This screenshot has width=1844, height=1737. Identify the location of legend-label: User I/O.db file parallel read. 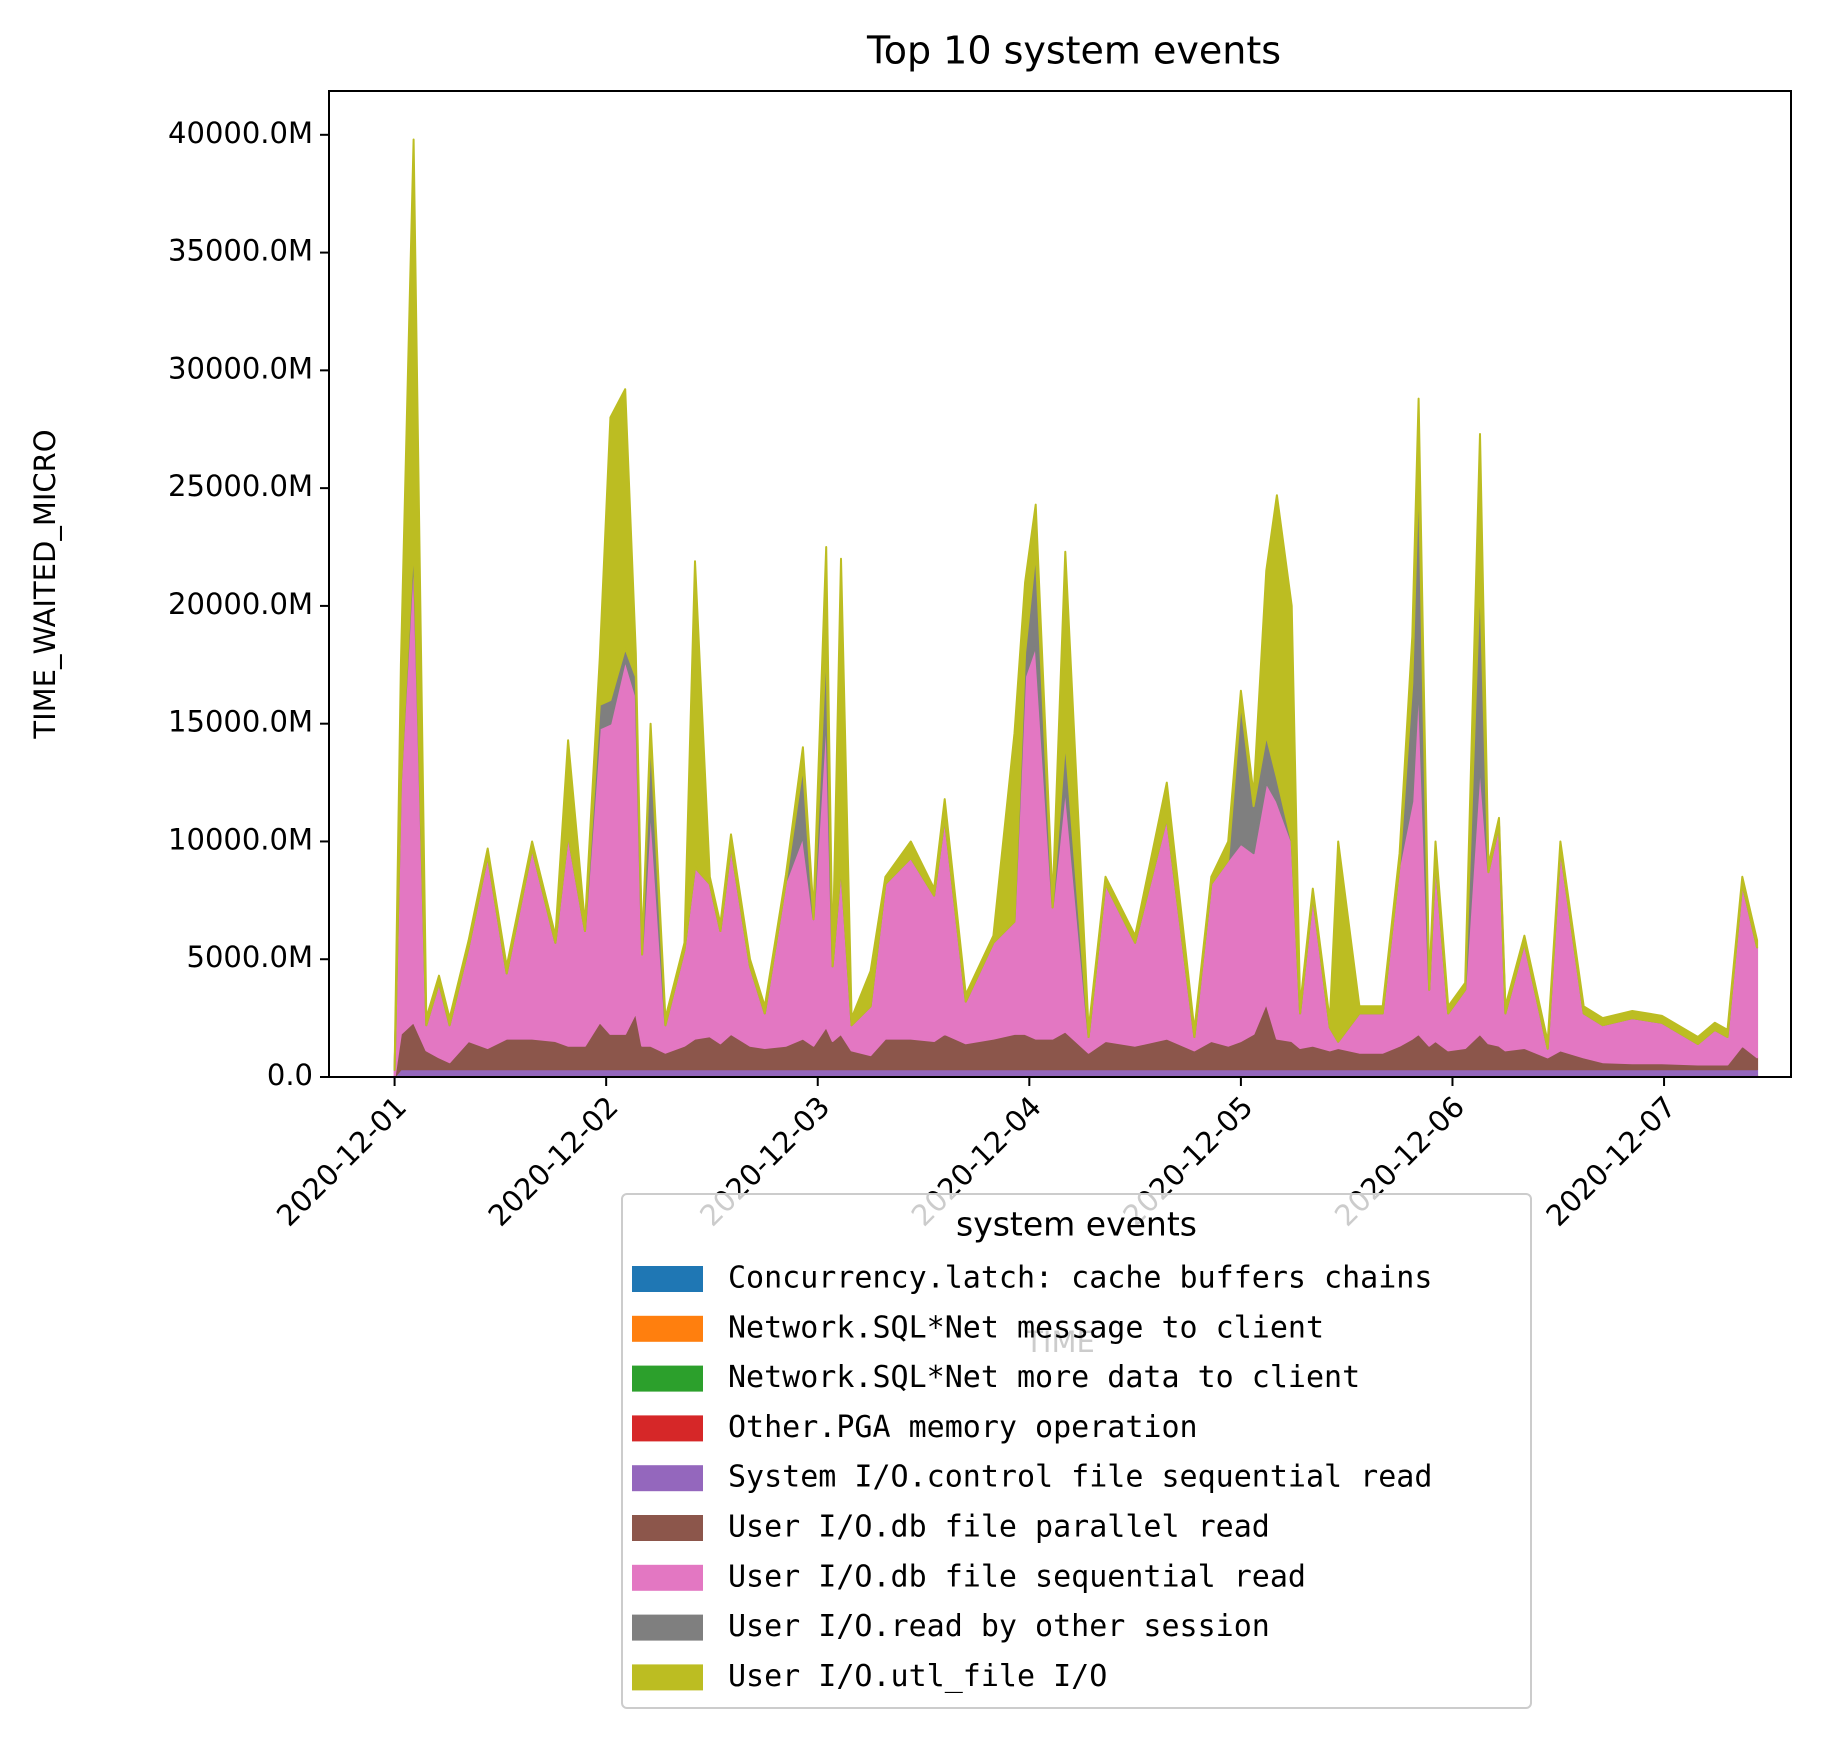
(999, 1527).